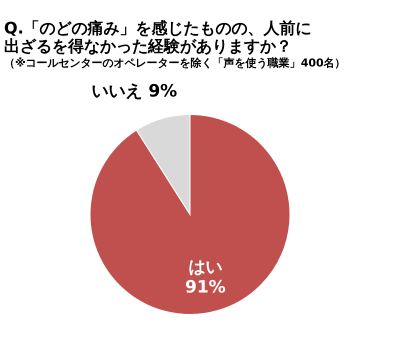 The height and width of the screenshot is (339, 400). I want to click on slice-label: はい, so click(205, 267).